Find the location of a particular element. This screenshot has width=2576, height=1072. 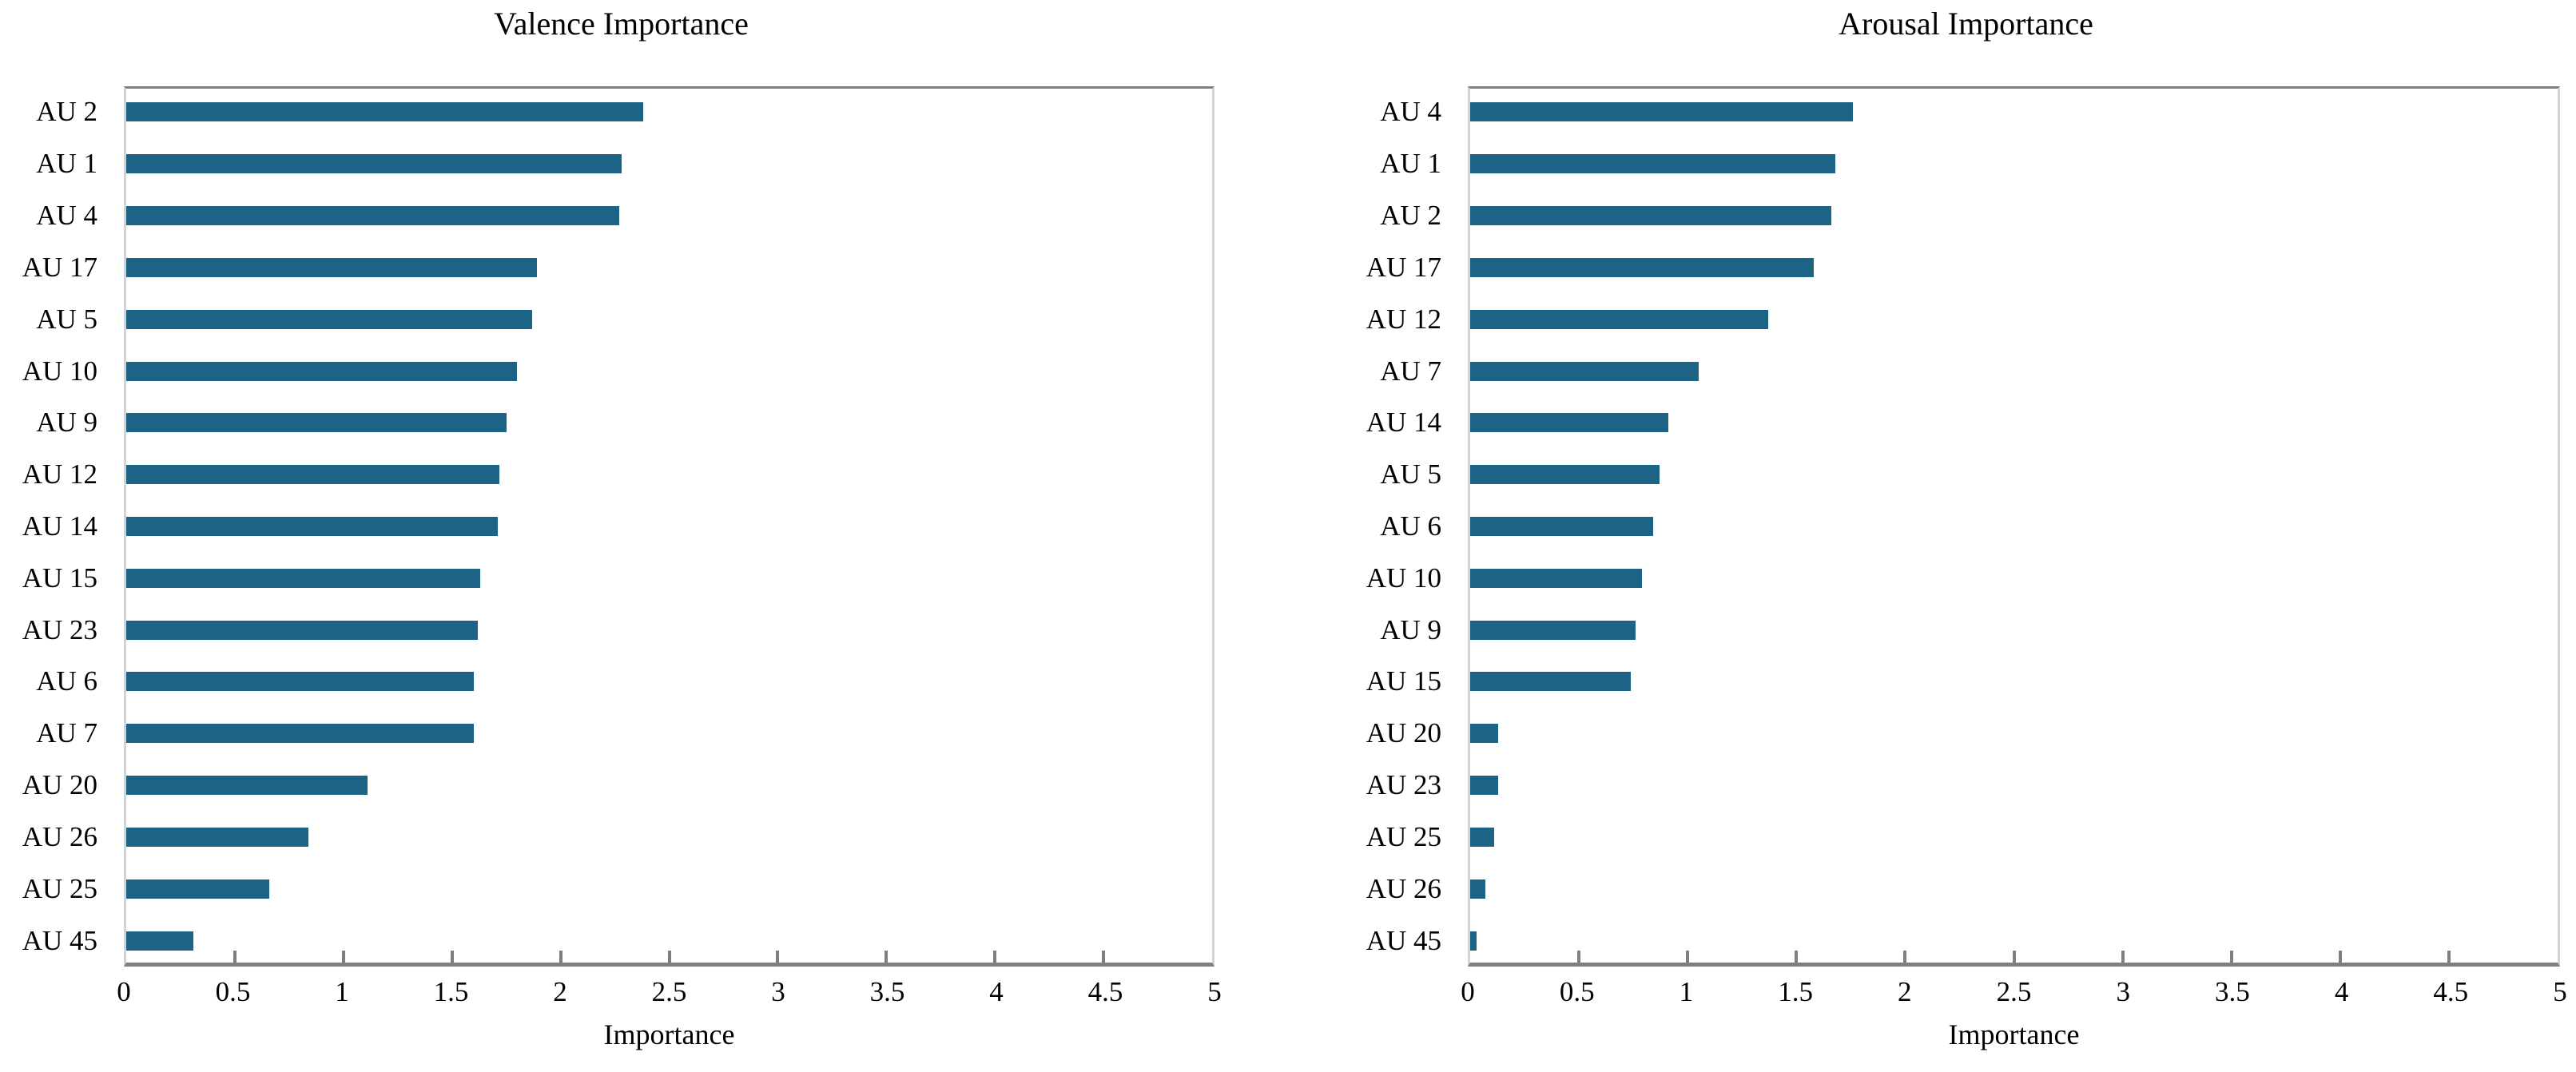

valence-y-label-au-17: AU 17 is located at coordinates (59, 267).